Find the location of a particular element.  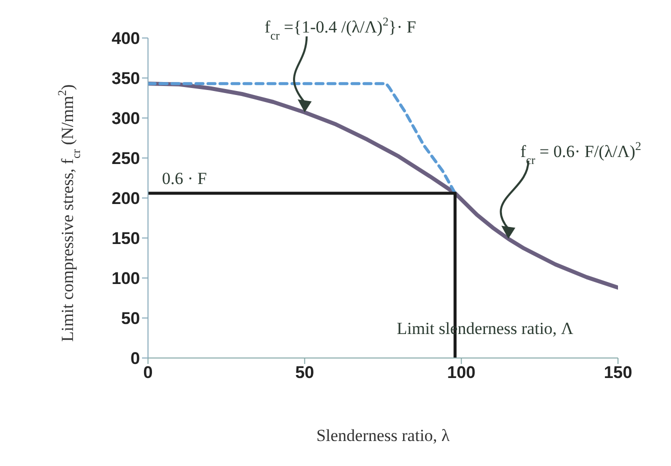

y-tick-label: 400 is located at coordinates (126, 38).